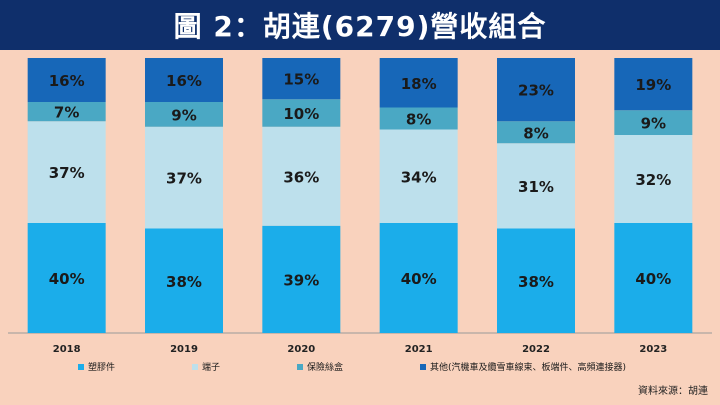 Image resolution: width=720 pixels, height=405 pixels. I want to click on bar-segment-2018-s1, so click(66, 172).